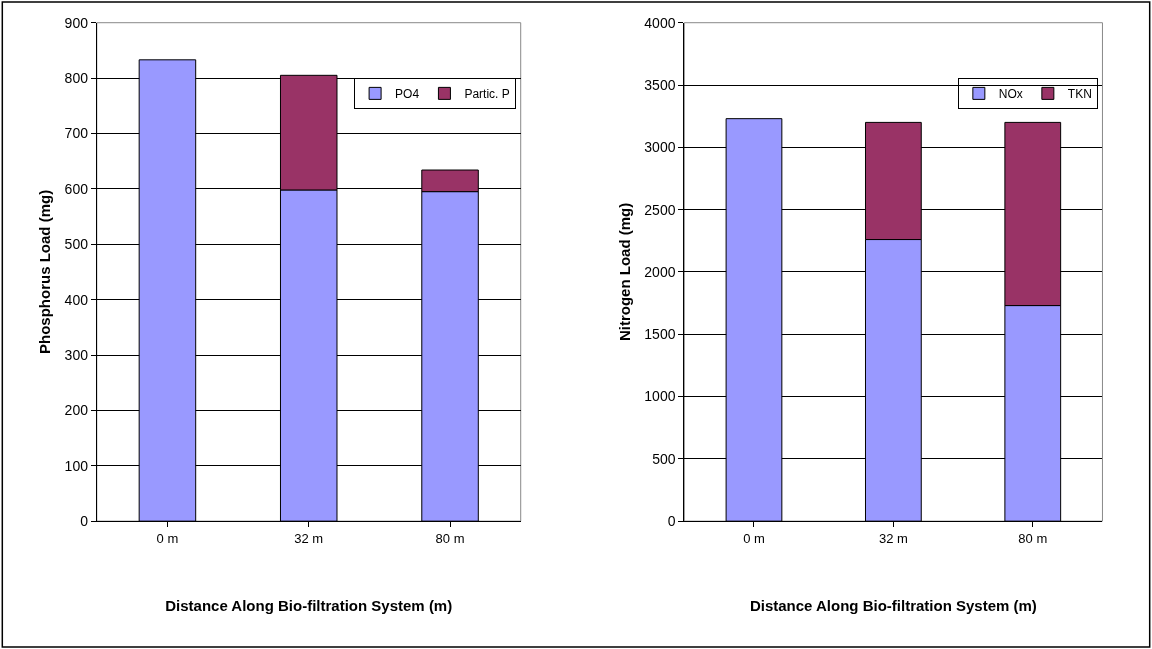 This screenshot has width=1152, height=649. Describe the element at coordinates (660, 209) in the screenshot. I see `y-tick-label: 2500` at that location.